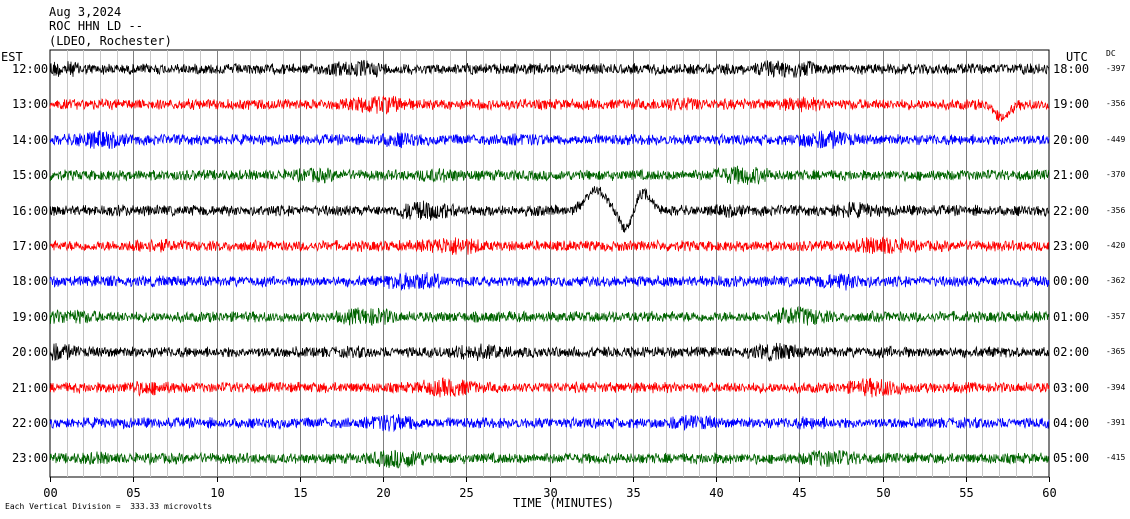 Image resolution: width=1130 pixels, height=519 pixels. Describe the element at coordinates (30, 281) in the screenshot. I see `est-hour-label: 18:00` at that location.